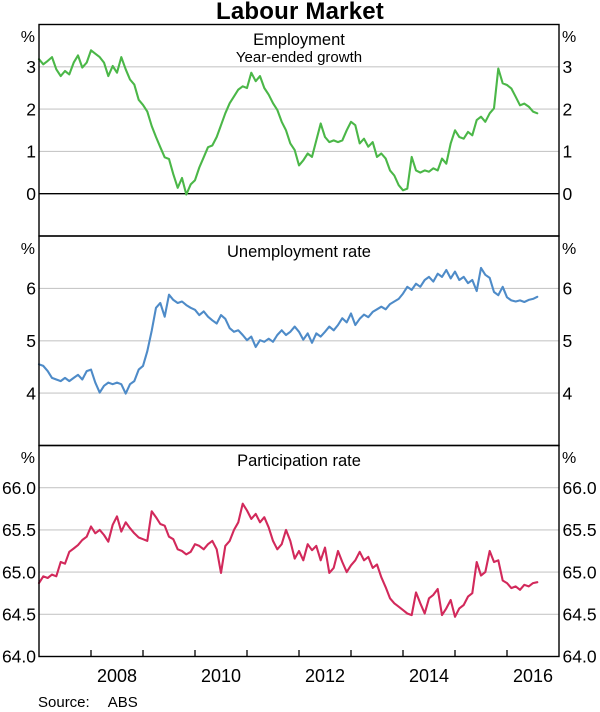 This screenshot has width=600, height=712. Describe the element at coordinates (31, 393) in the screenshot. I see `y-tick-label-left: 4` at that location.